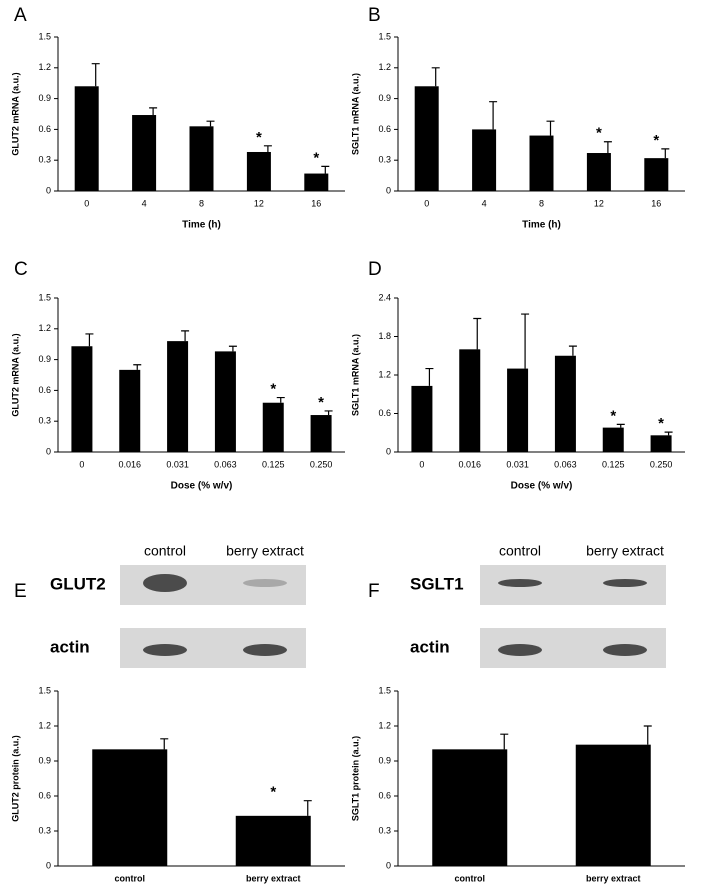 This screenshot has width=707, height=888. What do you see at coordinates (20, 15) in the screenshot?
I see `panel-letter: A` at bounding box center [20, 15].